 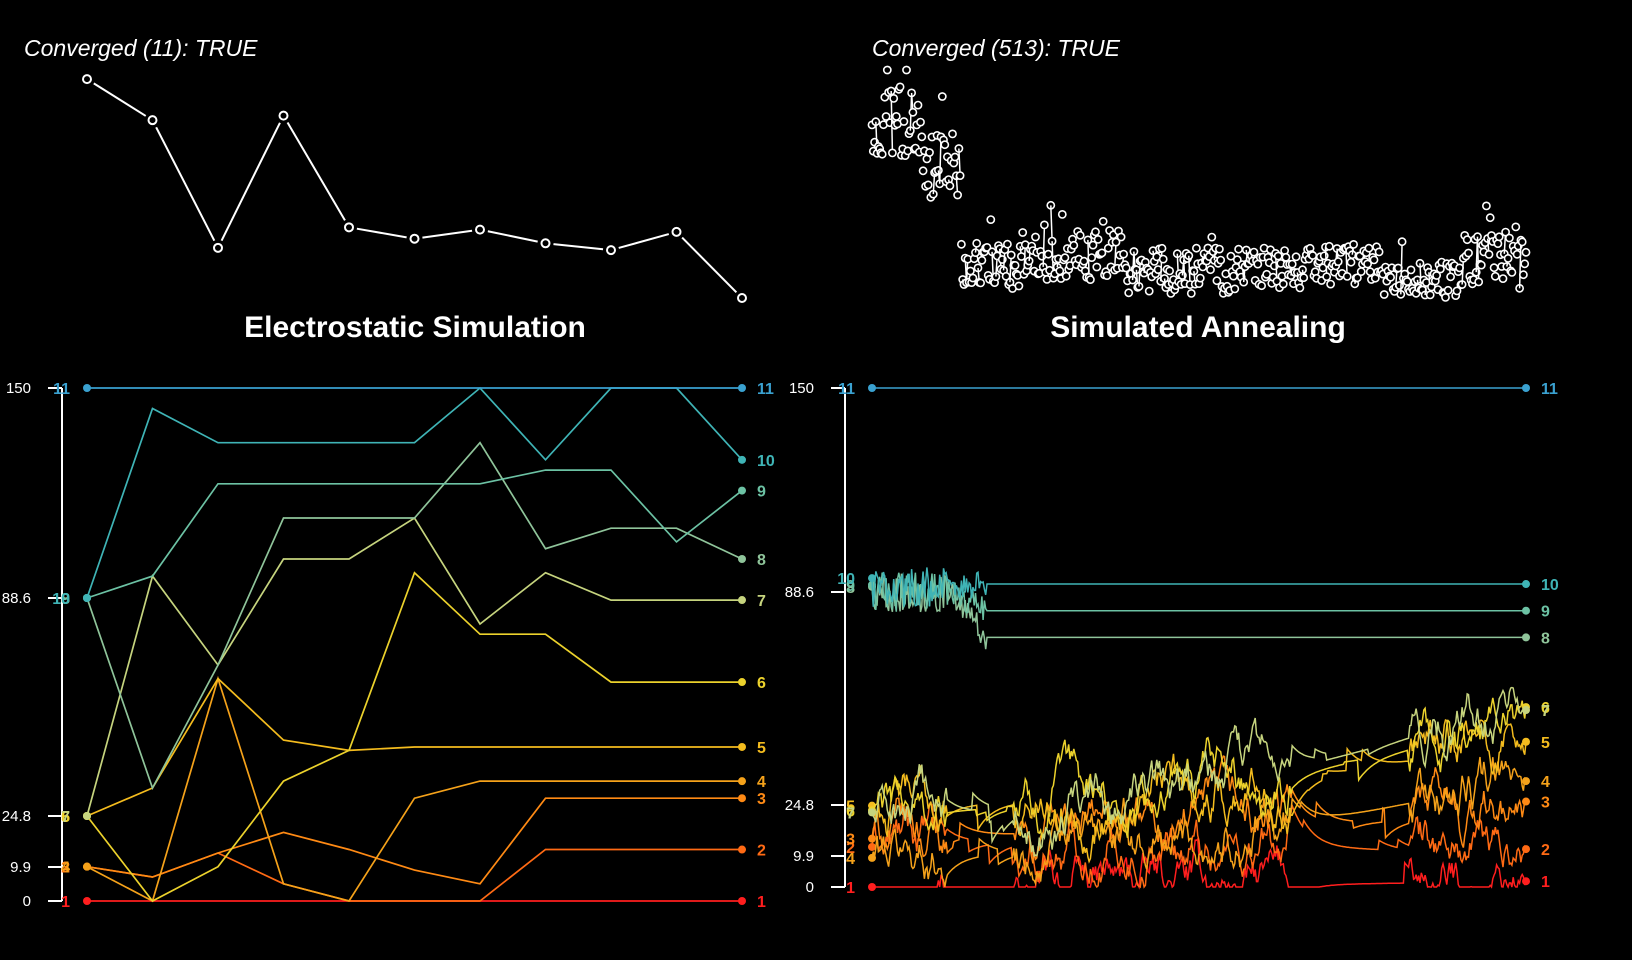 I want to click on y-tick-label: 88.6, so click(x=799, y=592).